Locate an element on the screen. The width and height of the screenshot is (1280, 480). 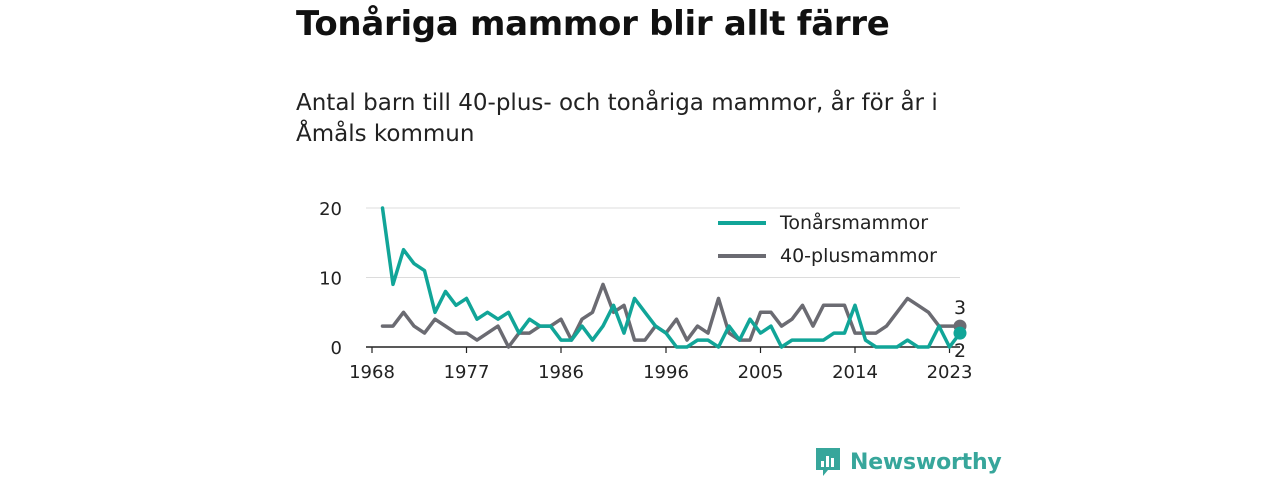
legend-swatch-40plus is located at coordinates (742, 255).